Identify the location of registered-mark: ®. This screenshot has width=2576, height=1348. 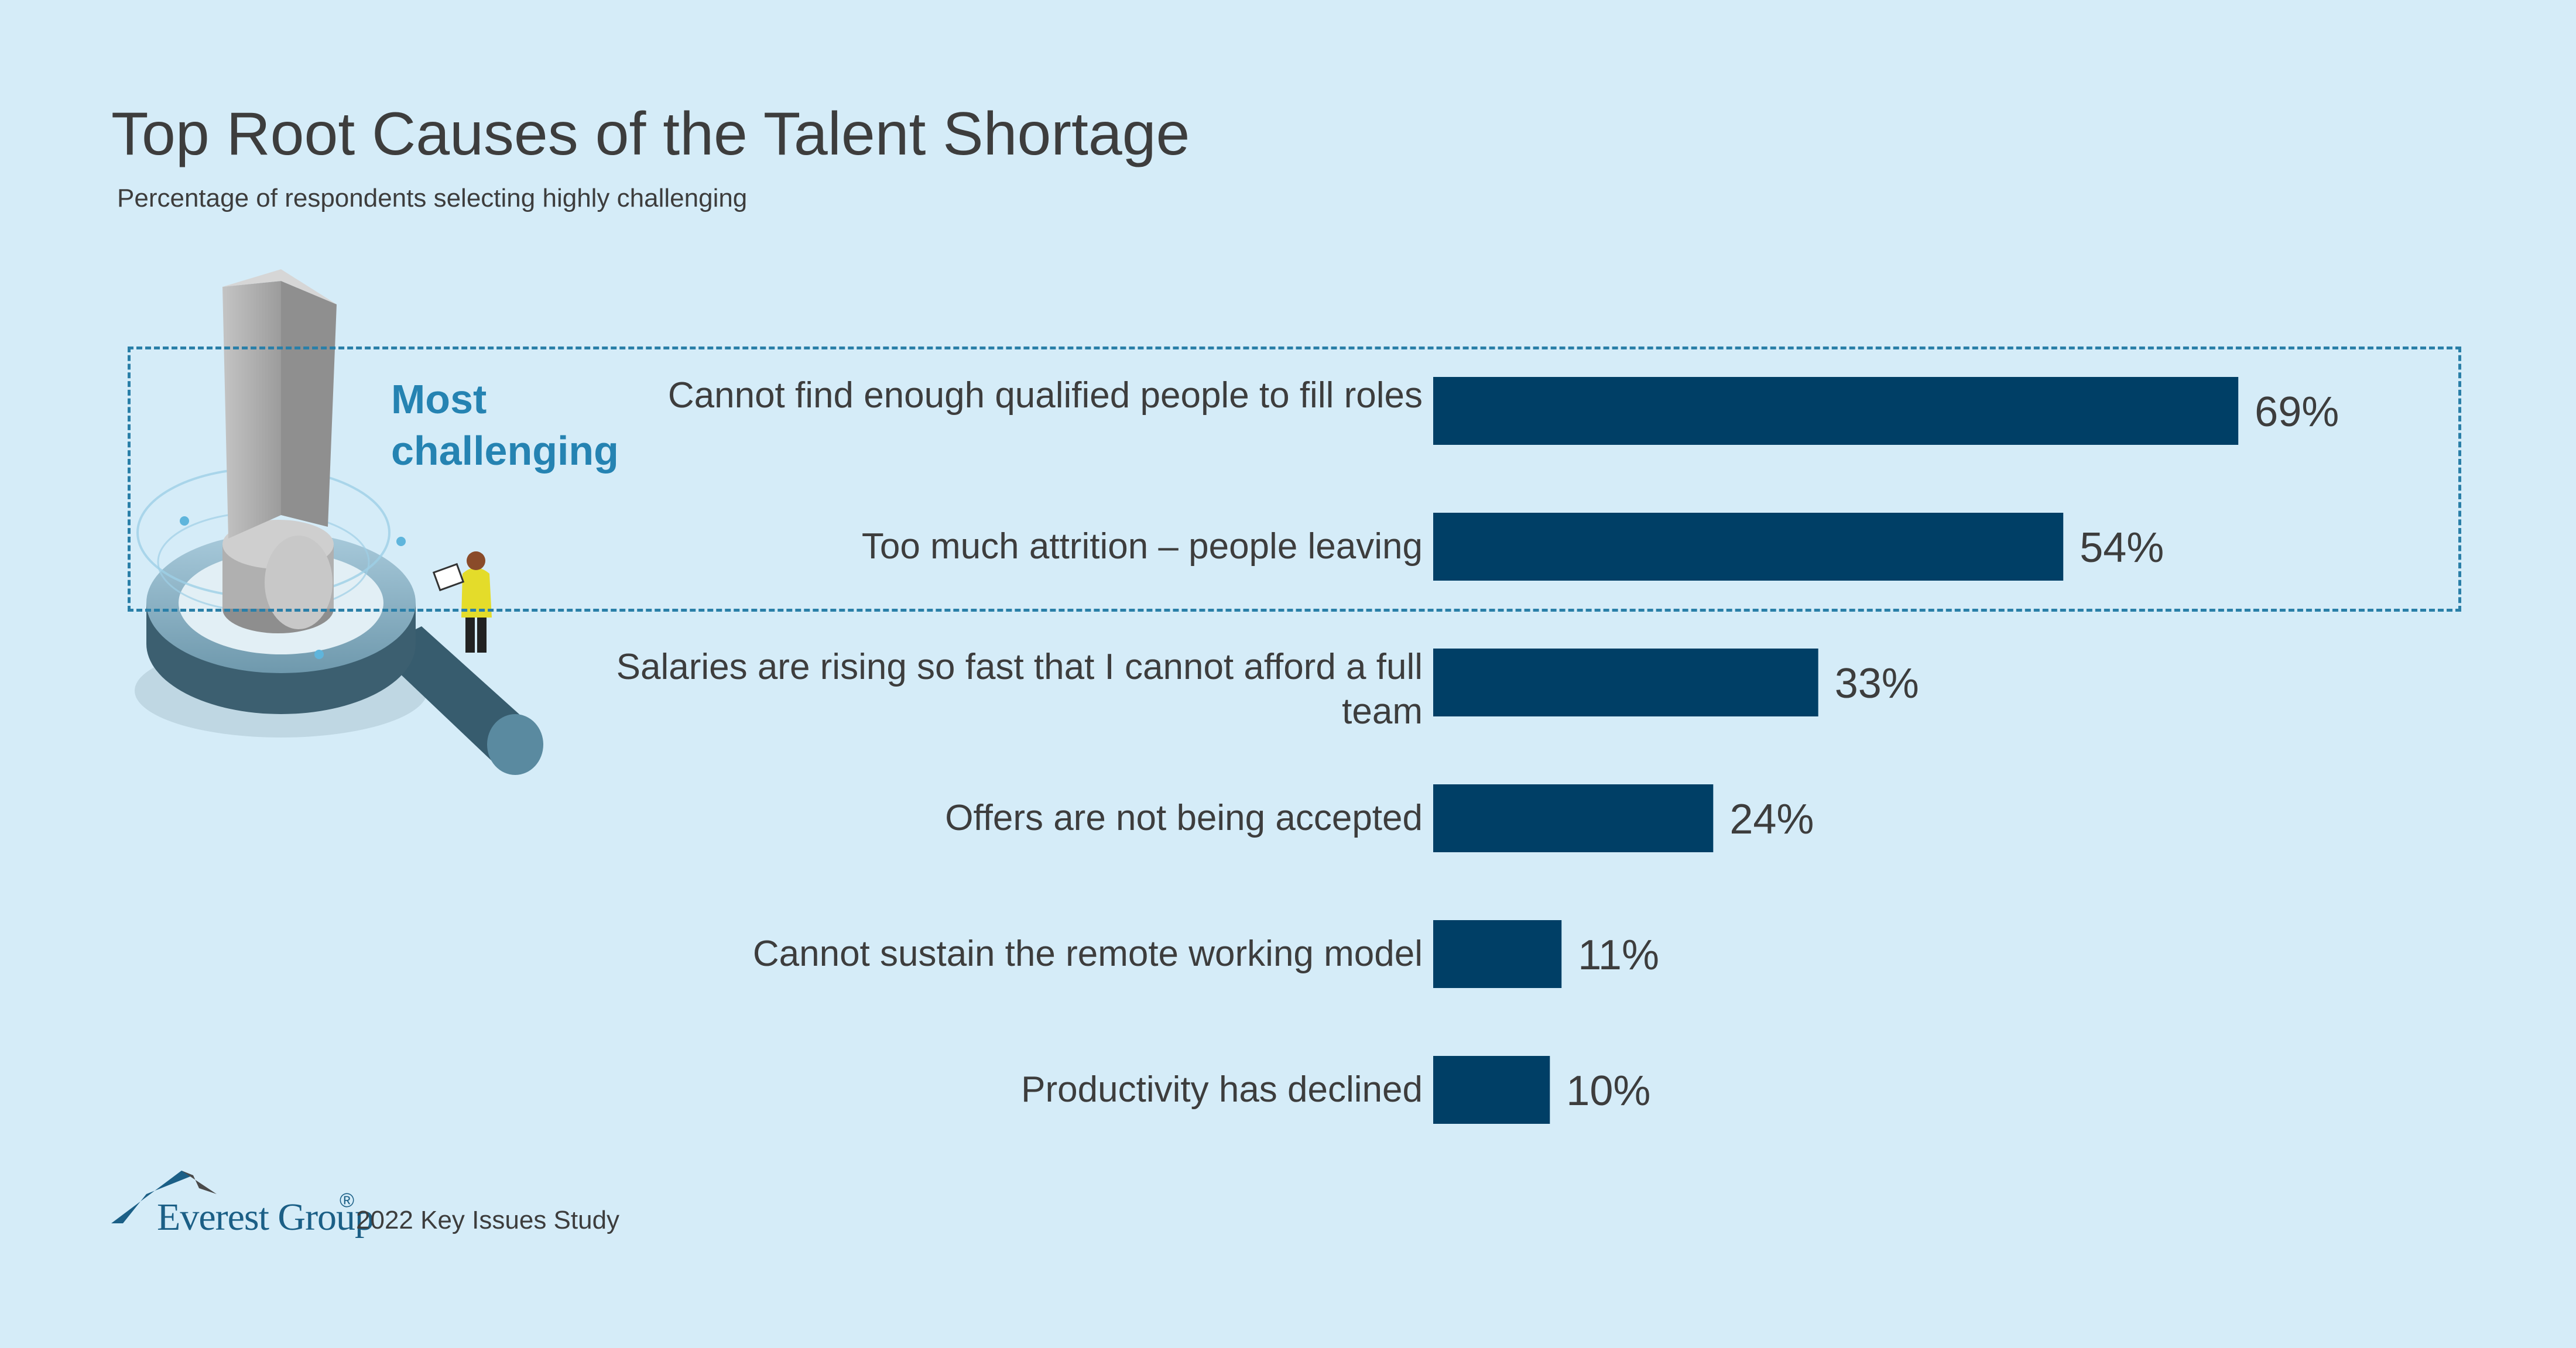
(347, 1200).